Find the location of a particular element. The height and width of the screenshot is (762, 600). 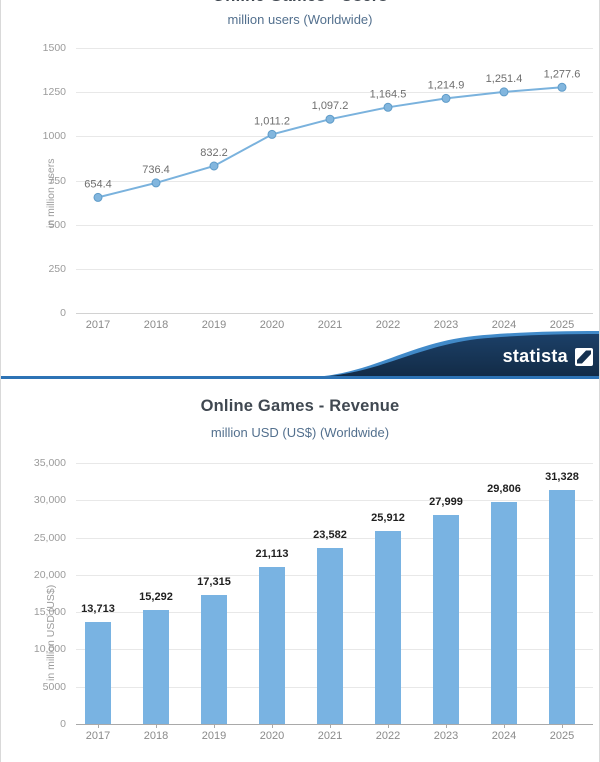

y-tick-label: 250 is located at coordinates (57, 269).